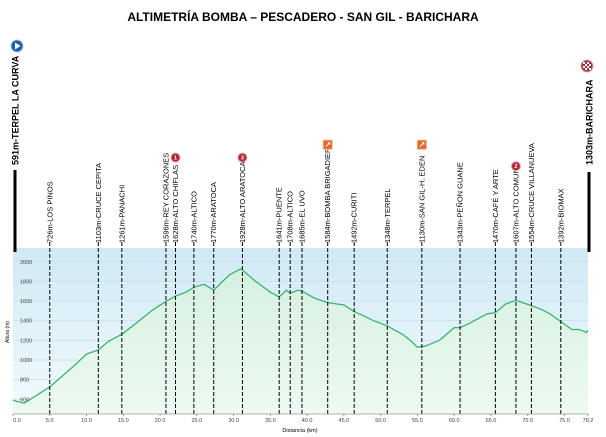  What do you see at coordinates (16, 110) in the screenshot?
I see `endpoint-label: 591m-TERPEL LA CURVA` at bounding box center [16, 110].